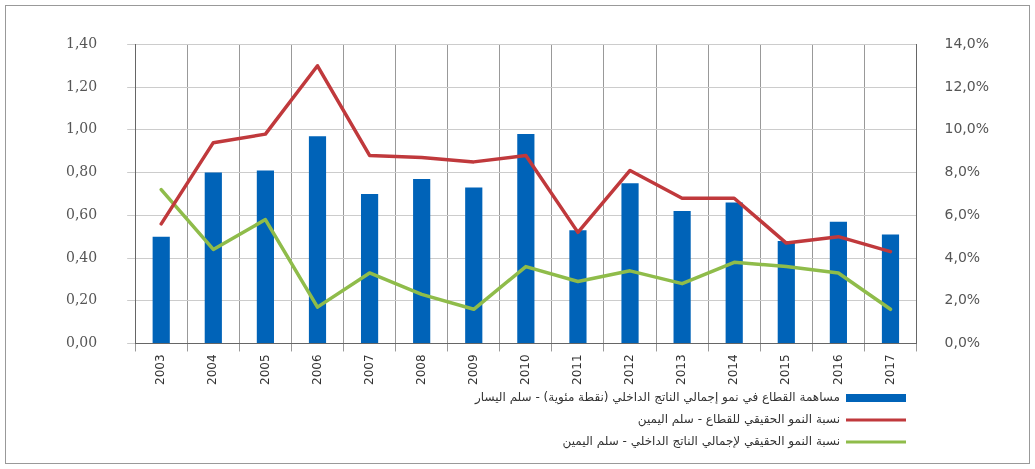 This screenshot has height=469, width=1035. Describe the element at coordinates (82, 171) in the screenshot. I see `y-tick-label: 0,80` at that location.